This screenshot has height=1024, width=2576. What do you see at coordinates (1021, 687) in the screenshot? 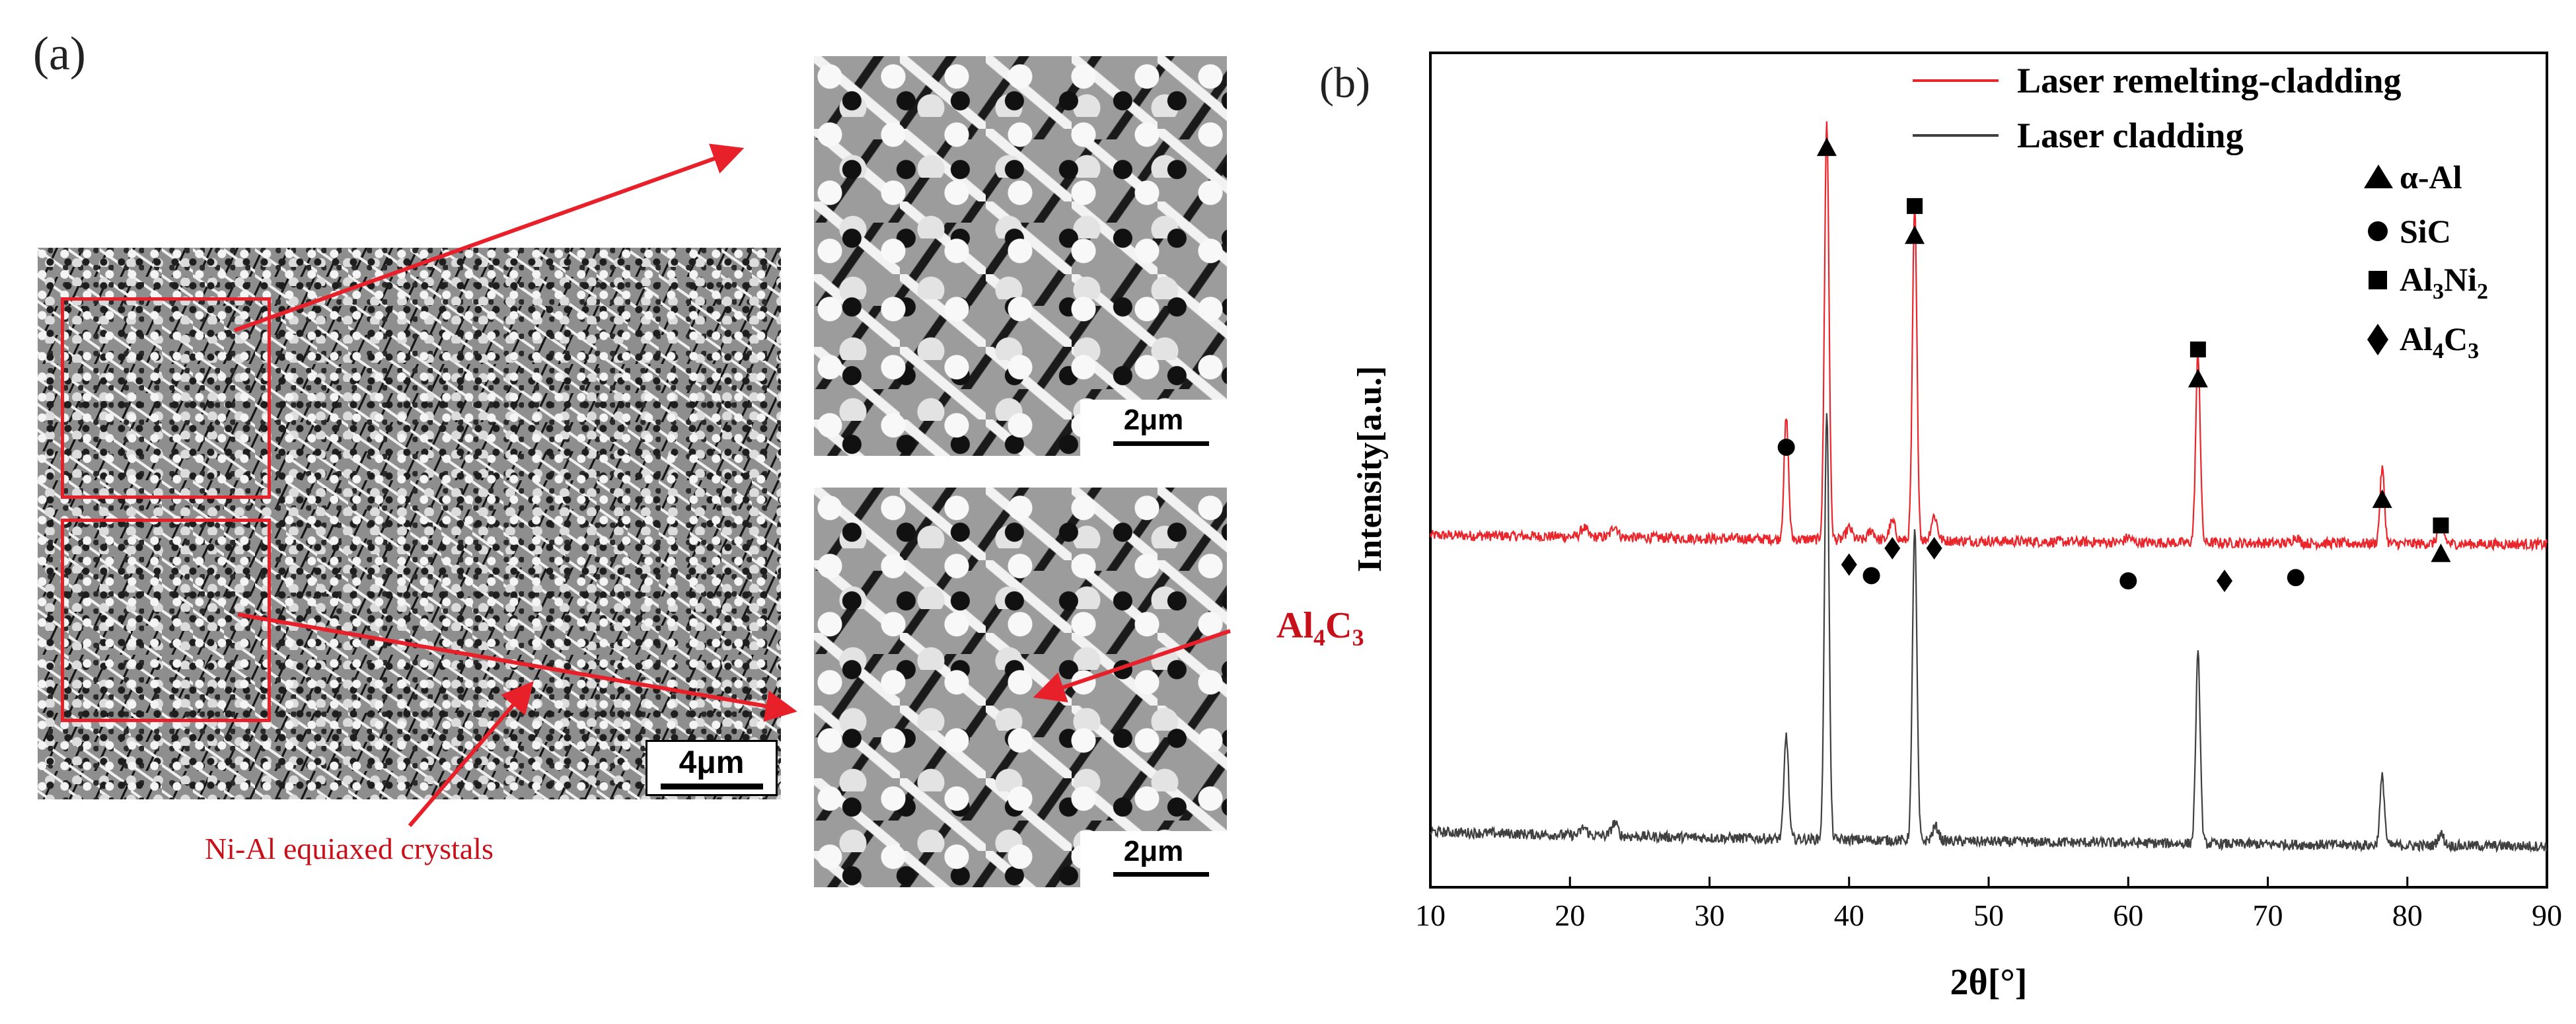
I see `sem-micrograph-zoom-bottom` at bounding box center [1021, 687].